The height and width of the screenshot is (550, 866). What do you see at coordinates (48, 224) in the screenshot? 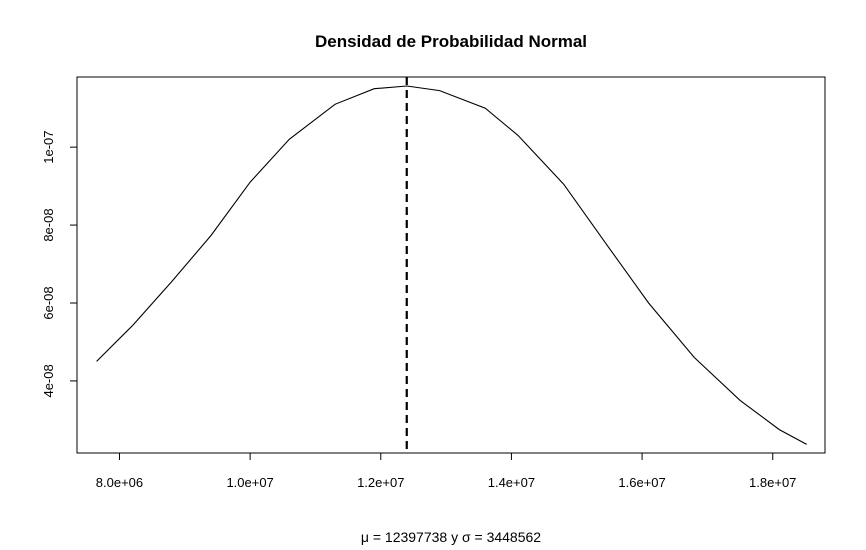
I see `y-tick-label: 8e-08` at bounding box center [48, 224].